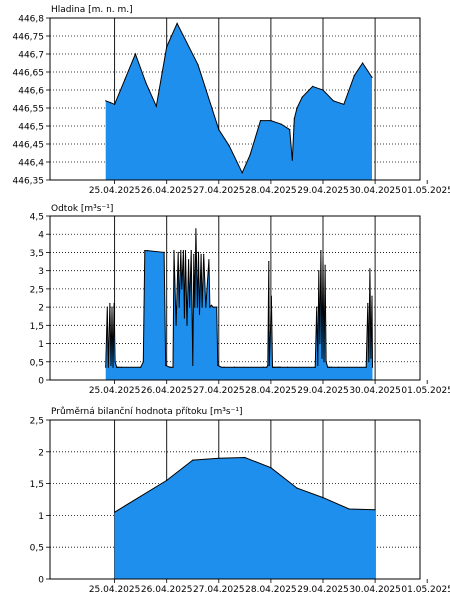 This screenshot has height=610, width=450. What do you see at coordinates (37, 218) in the screenshot?
I see `y-tick-label: 4,5` at bounding box center [37, 218].